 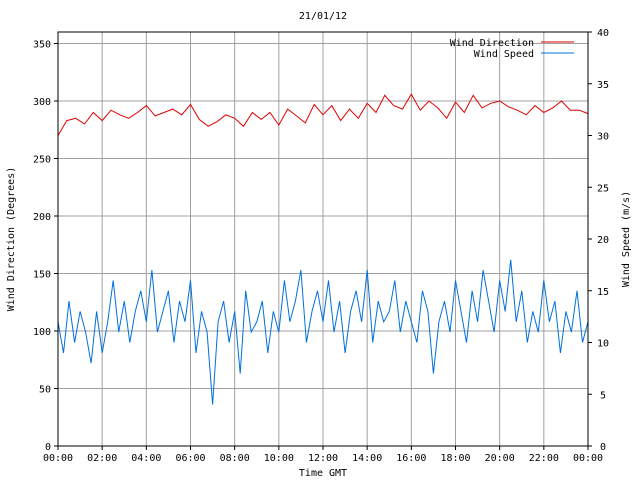 I want to click on y-tick-label-right: 15, so click(x=603, y=292).